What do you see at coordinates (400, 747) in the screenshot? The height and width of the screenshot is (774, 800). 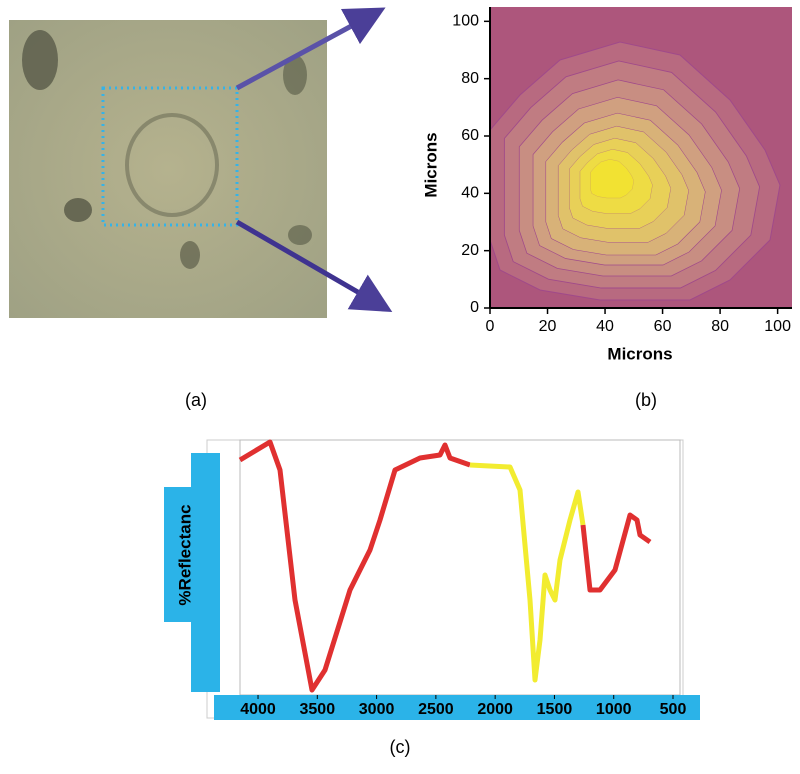 I see `caption: (c)` at bounding box center [400, 747].